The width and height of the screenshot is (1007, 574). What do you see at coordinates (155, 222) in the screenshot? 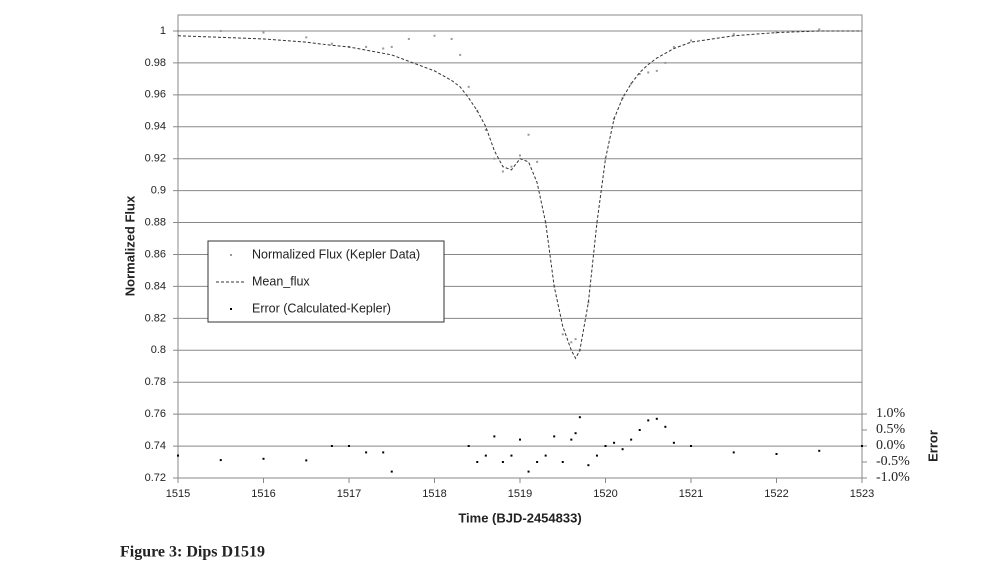
I see `y-tick-label: 0.88` at bounding box center [155, 222].